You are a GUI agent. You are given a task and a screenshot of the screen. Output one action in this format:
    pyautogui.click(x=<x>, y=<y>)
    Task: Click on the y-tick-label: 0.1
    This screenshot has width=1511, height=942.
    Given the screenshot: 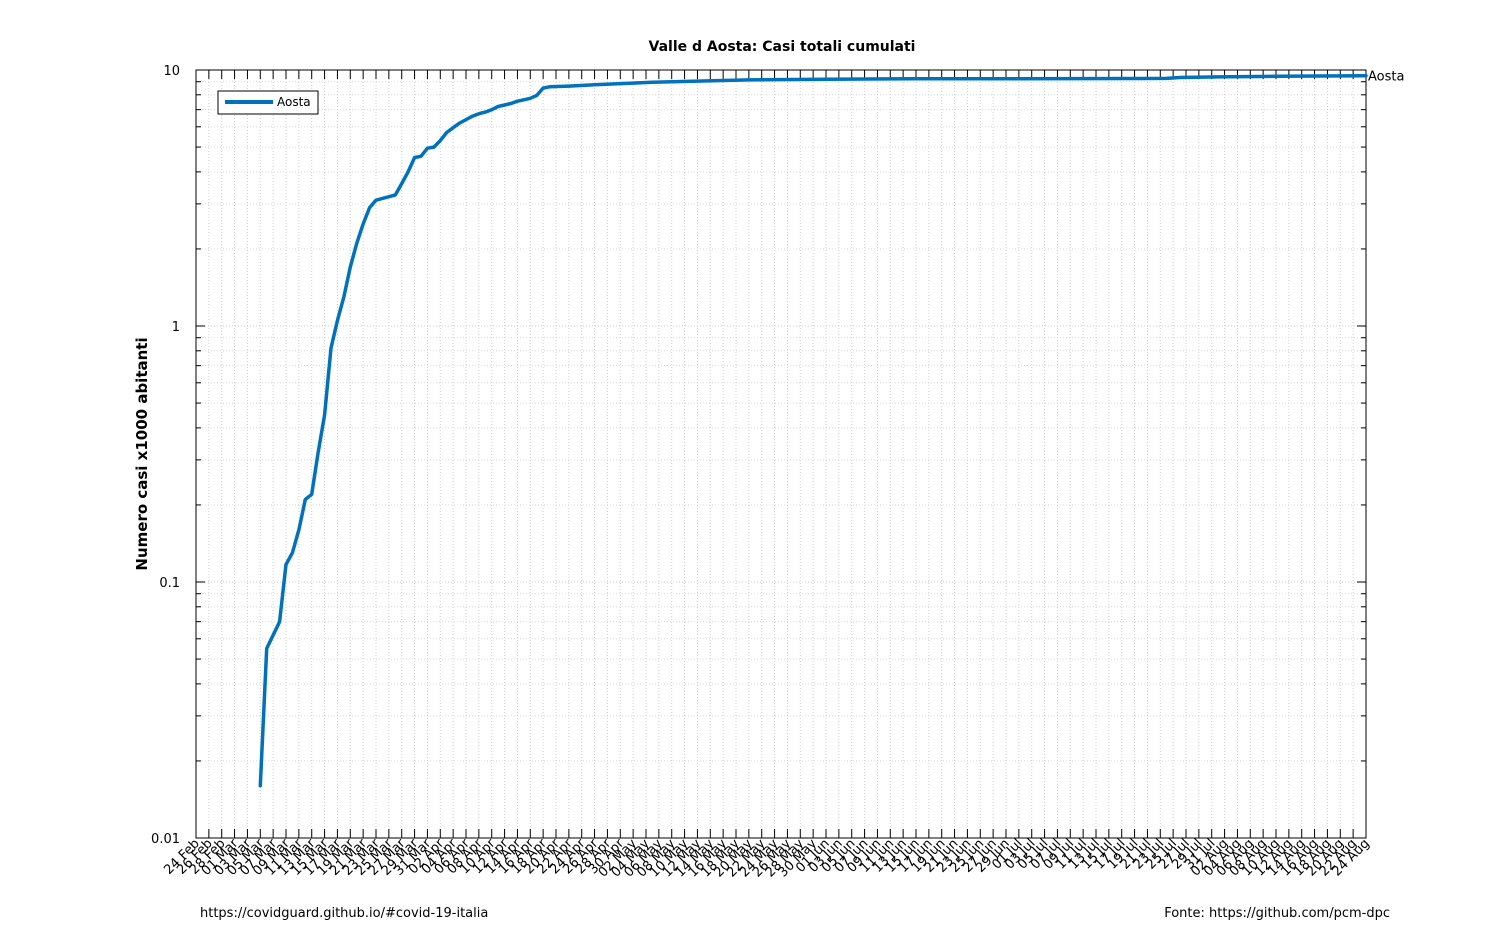 What is the action you would take?
    pyautogui.click(x=169, y=583)
    